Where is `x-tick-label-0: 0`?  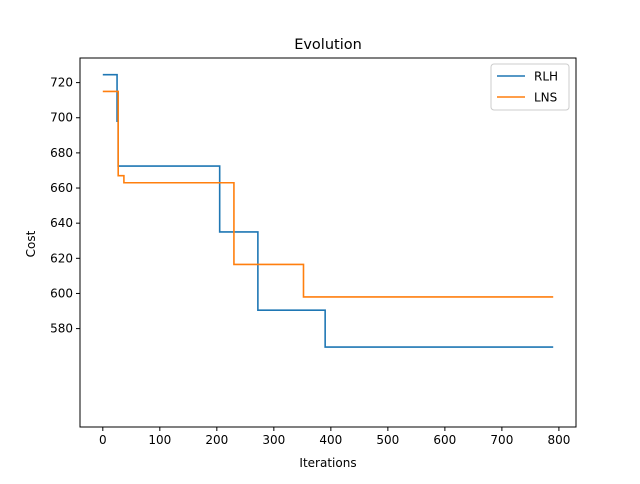 x-tick-label-0: 0 is located at coordinates (103, 440).